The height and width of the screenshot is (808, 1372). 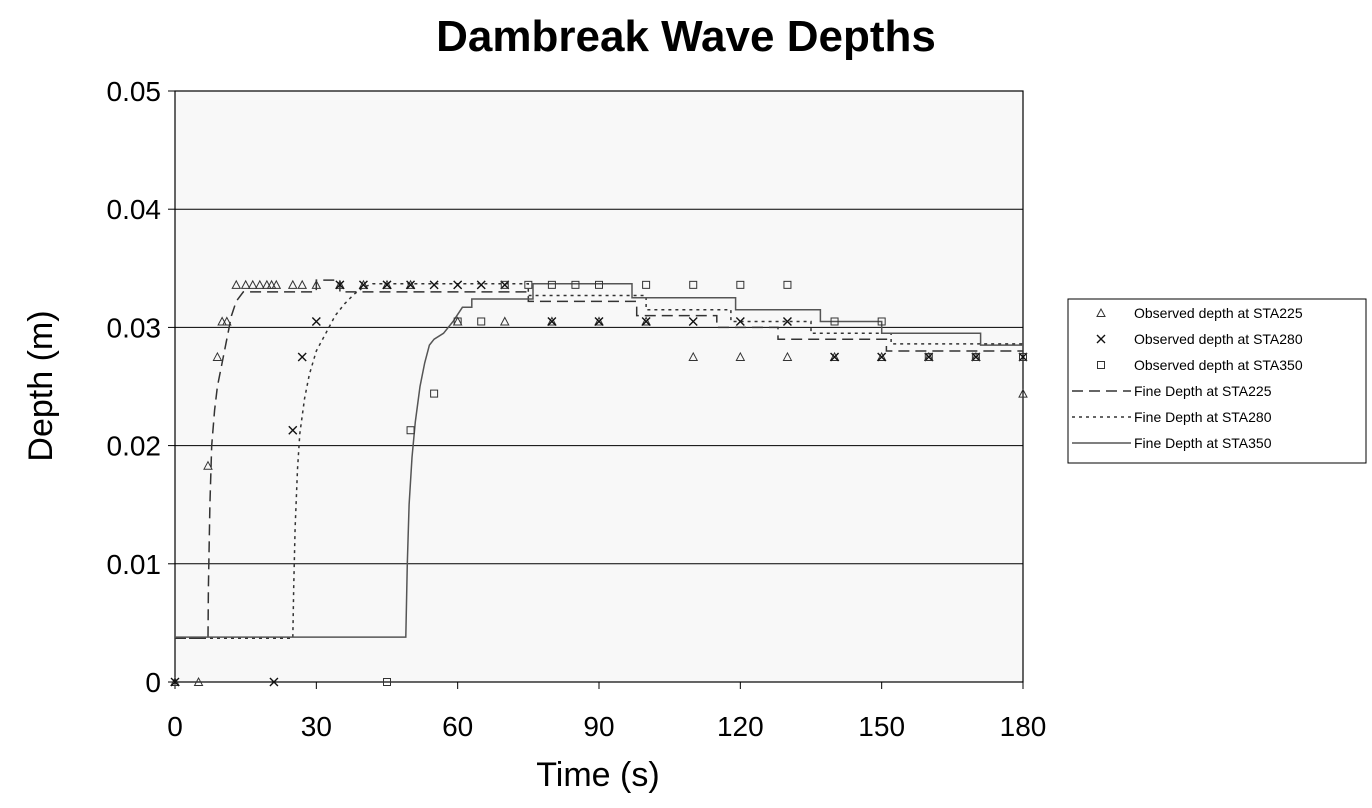 What do you see at coordinates (597, 775) in the screenshot?
I see `x-axis-label: Time (s)` at bounding box center [597, 775].